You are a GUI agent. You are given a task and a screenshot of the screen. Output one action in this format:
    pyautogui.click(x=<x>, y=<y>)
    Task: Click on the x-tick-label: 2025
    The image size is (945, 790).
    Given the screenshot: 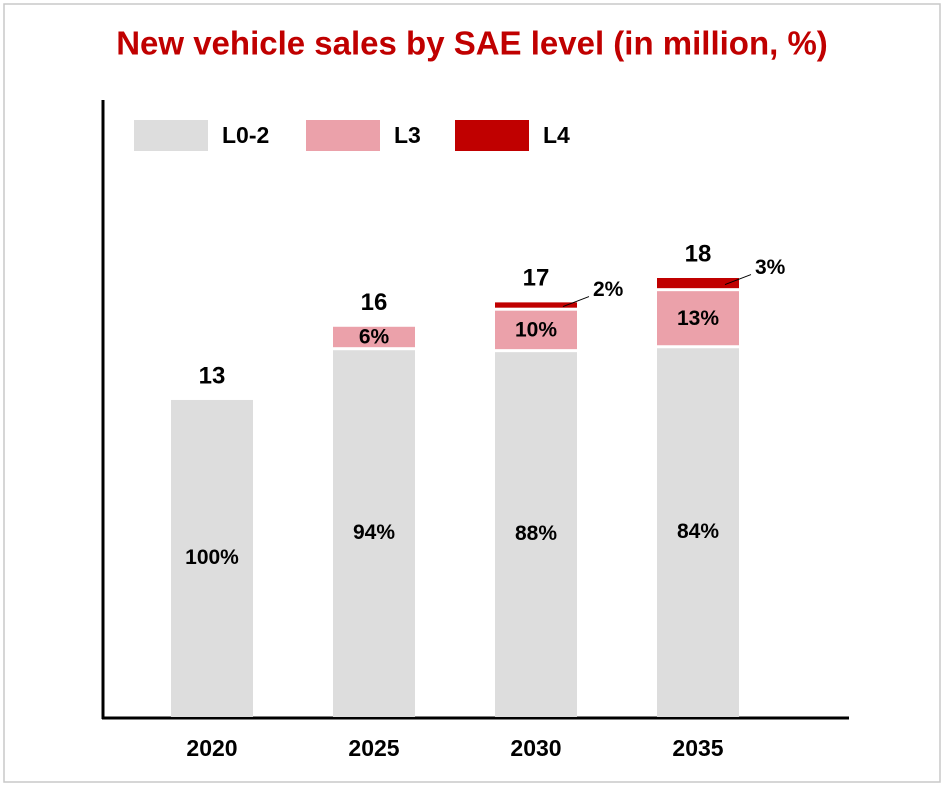 What is the action you would take?
    pyautogui.click(x=373, y=748)
    